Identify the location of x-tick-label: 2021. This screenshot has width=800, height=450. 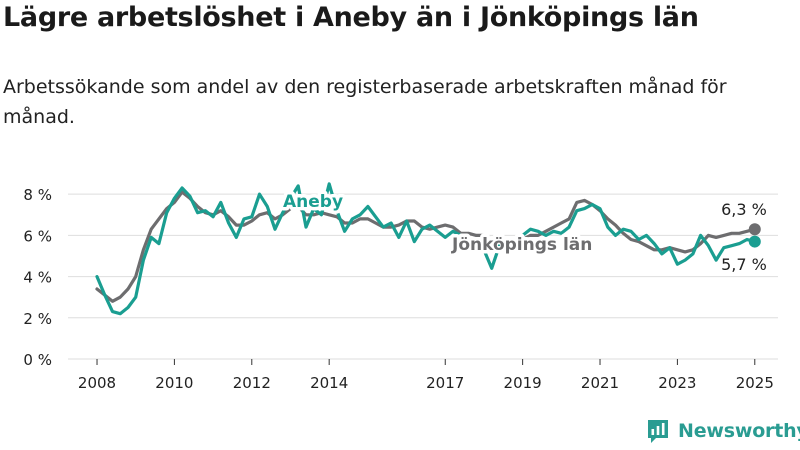
(600, 383).